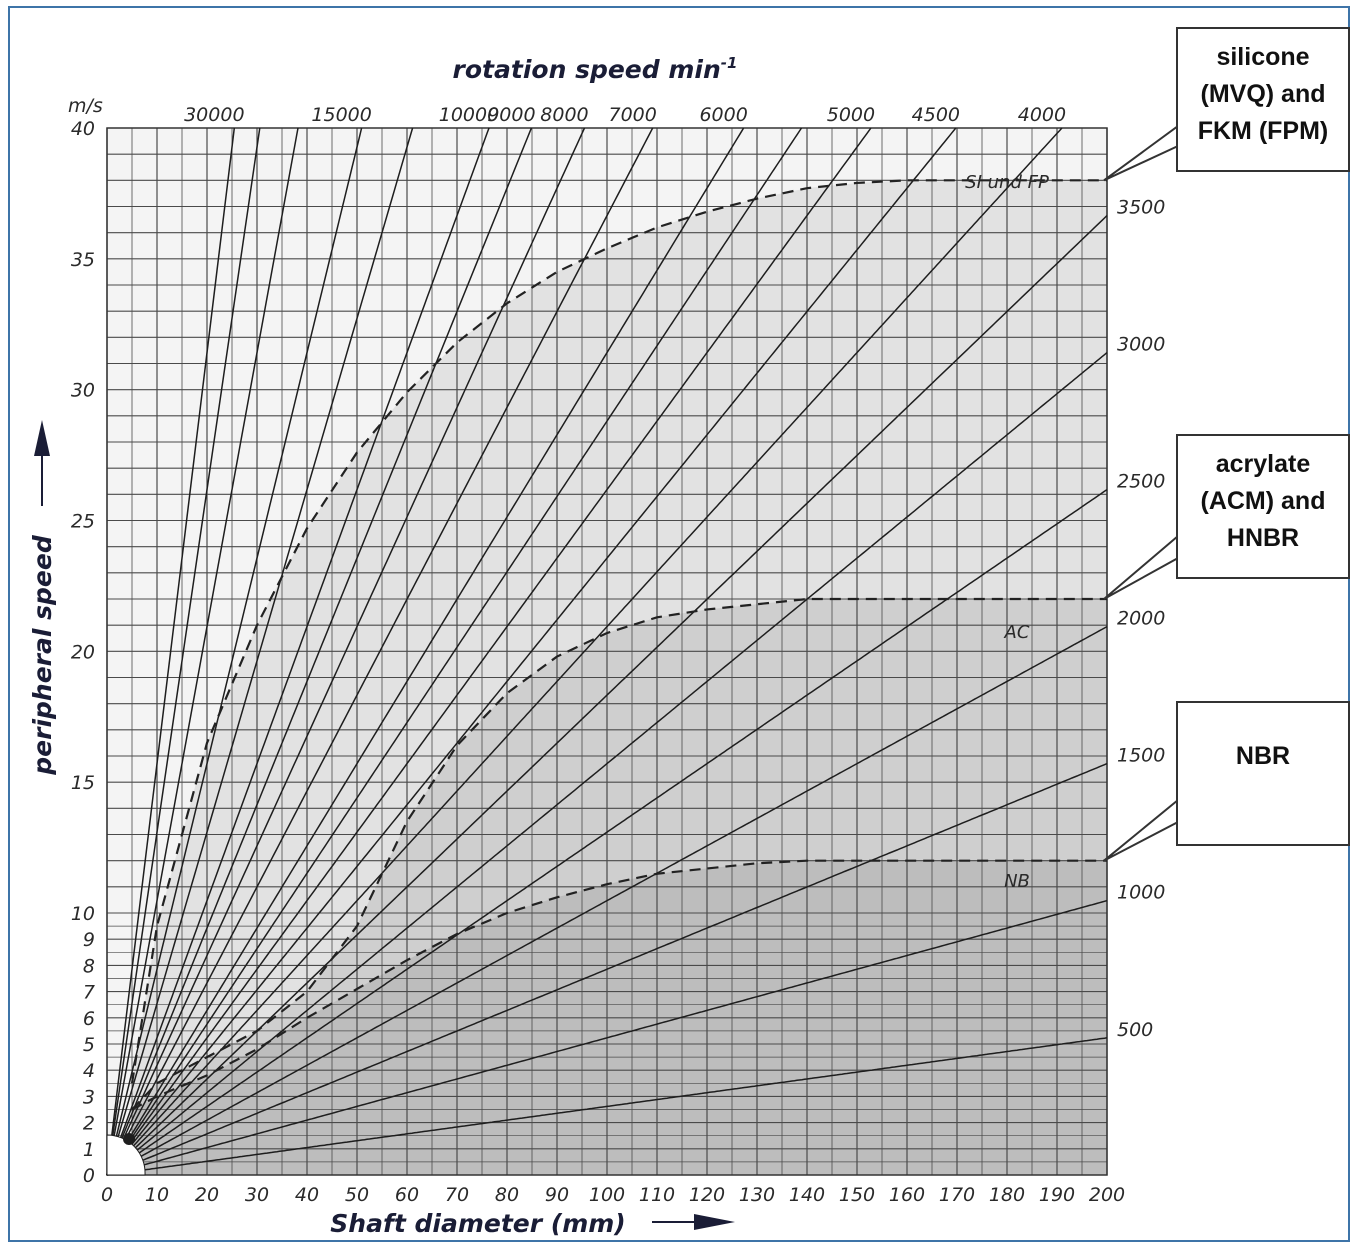 The image size is (1360, 1248). I want to click on x-tick-label: 120, so click(707, 1195).